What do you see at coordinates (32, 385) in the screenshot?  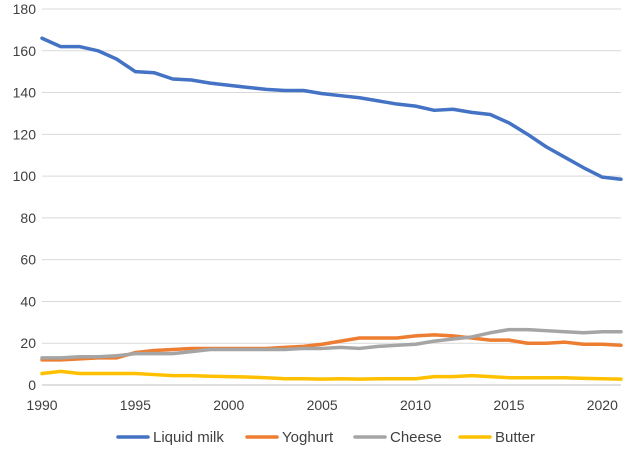 I see `y-tick-label: 0` at bounding box center [32, 385].